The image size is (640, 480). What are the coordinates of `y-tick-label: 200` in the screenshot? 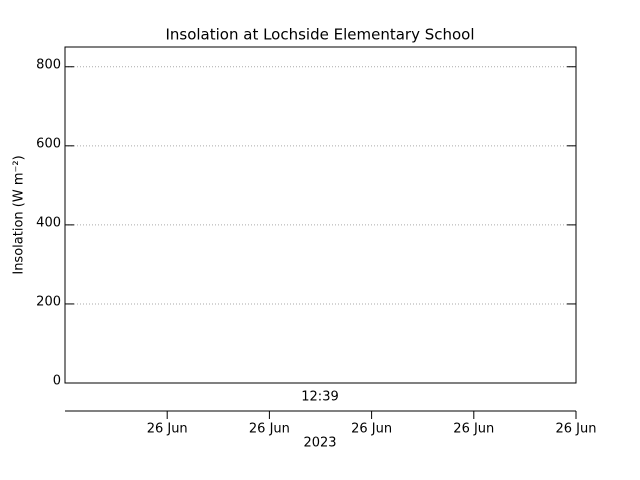 It's located at (48, 301).